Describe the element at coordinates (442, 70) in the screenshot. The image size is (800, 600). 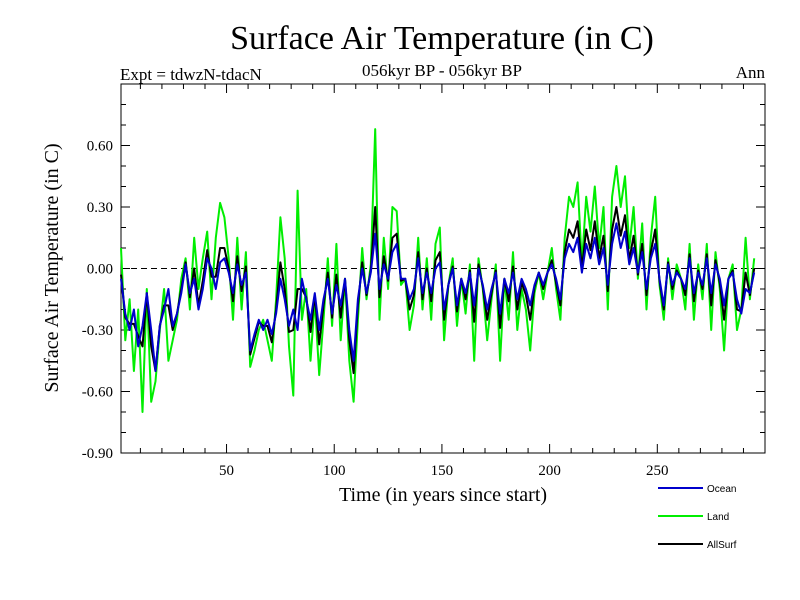
I see `chart-subtitle: 056kyr BP - 056kyr BP` at that location.